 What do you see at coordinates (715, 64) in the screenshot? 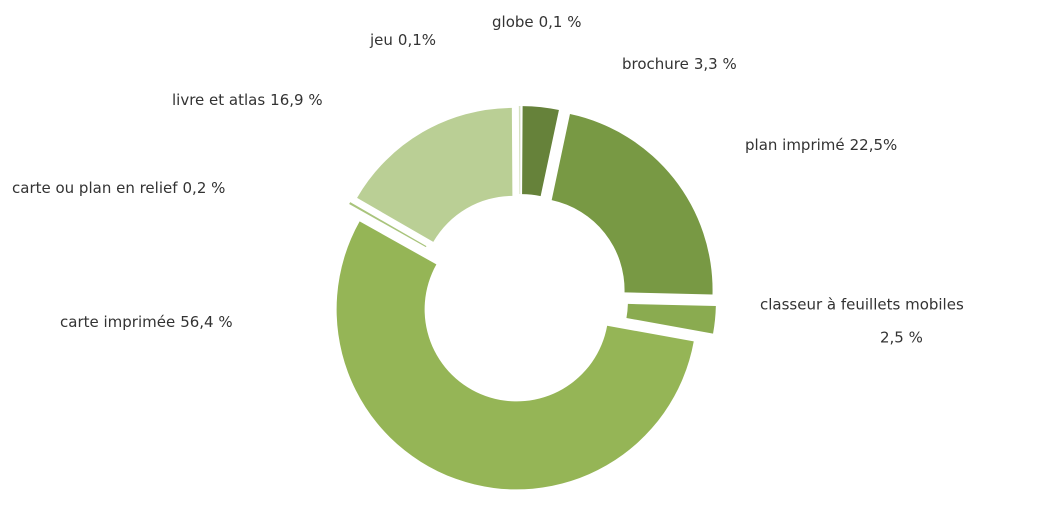
I see `slice-value-label: 3,3 %` at bounding box center [715, 64].